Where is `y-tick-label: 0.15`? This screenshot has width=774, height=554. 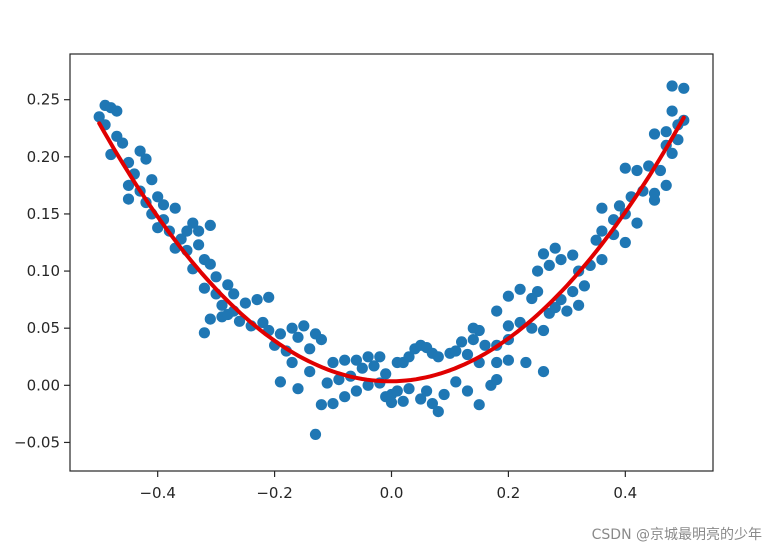 y-tick-label: 0.15 is located at coordinates (43, 214).